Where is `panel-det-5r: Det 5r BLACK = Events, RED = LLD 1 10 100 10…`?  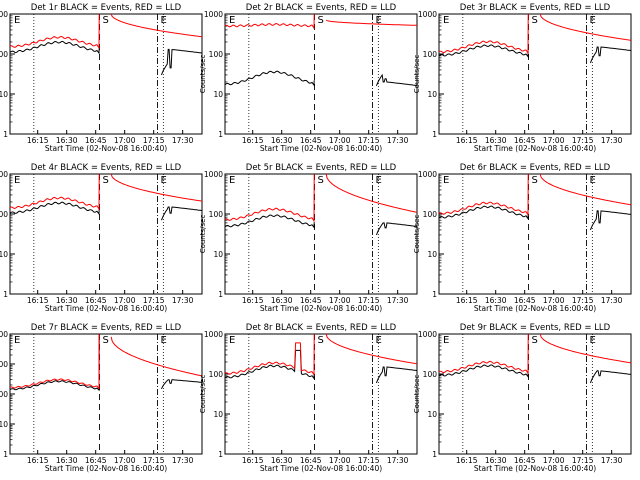 panel-det-5r: Det 5r BLACK = Events, RED = LLD 1 10 100 10… is located at coordinates (308, 238).